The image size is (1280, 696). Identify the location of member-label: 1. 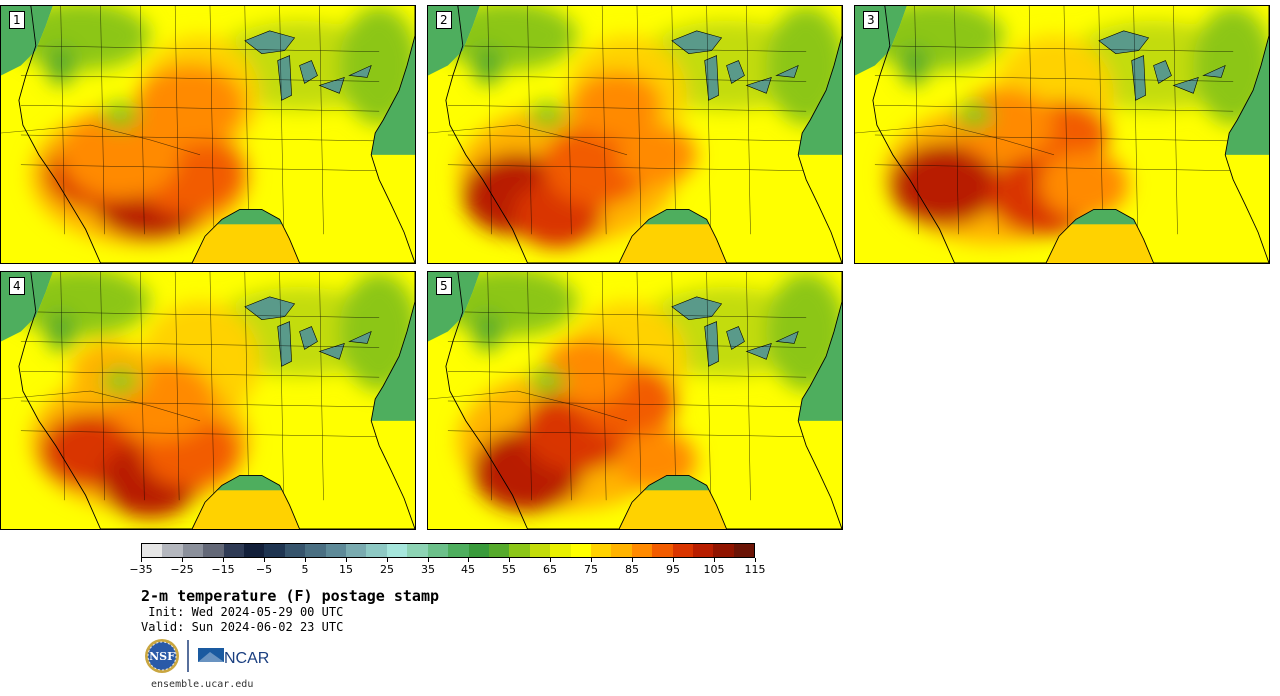
(17, 20).